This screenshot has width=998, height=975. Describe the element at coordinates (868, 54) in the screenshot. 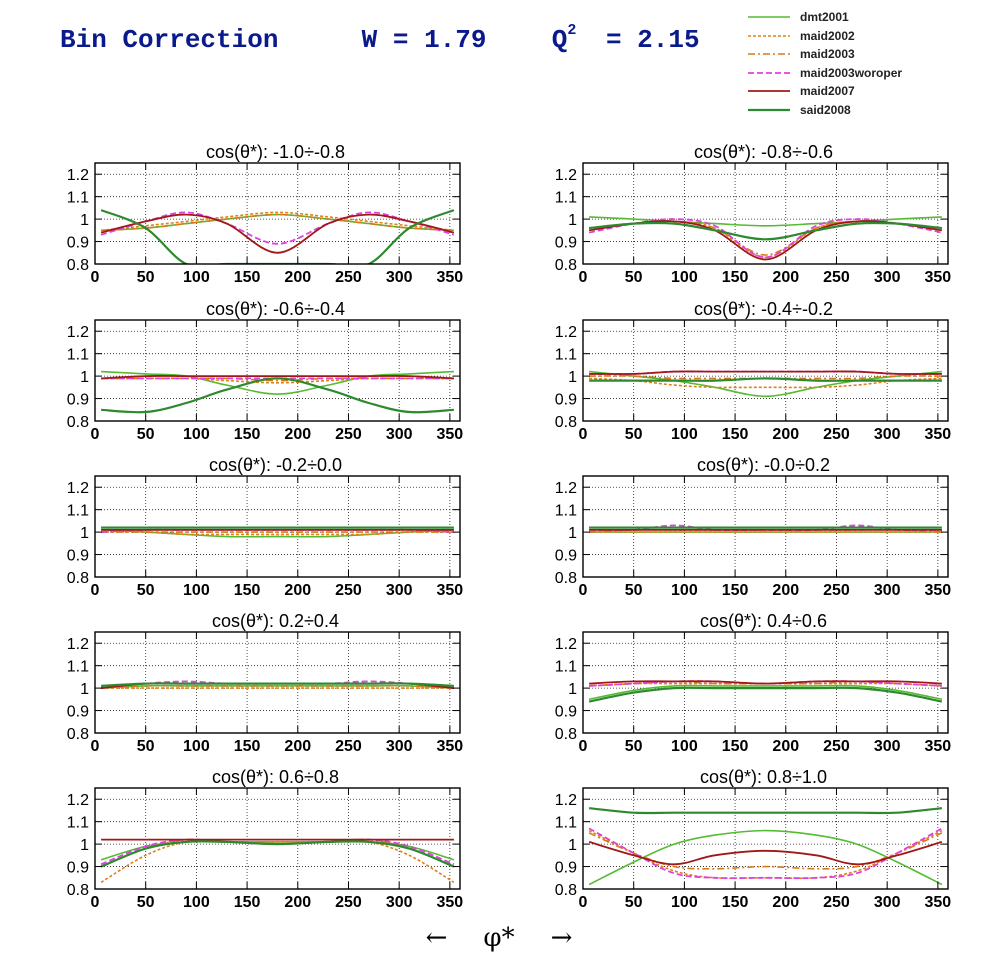

I see `legend-item-maid2003: maid2003` at that location.